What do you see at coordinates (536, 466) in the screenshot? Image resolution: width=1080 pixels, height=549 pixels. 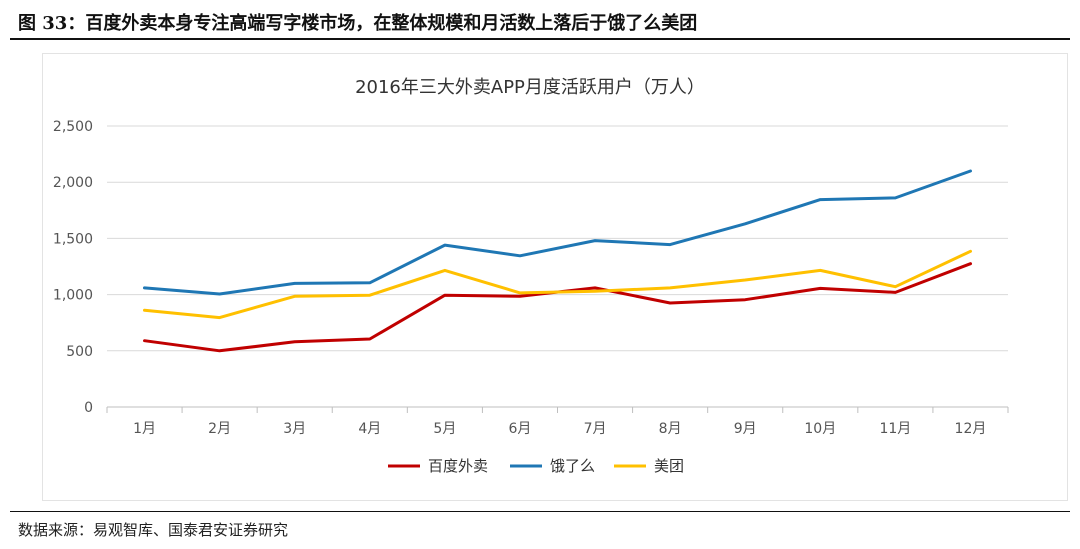 I see `legend: 百度外卖 饿了么 美团` at bounding box center [536, 466].